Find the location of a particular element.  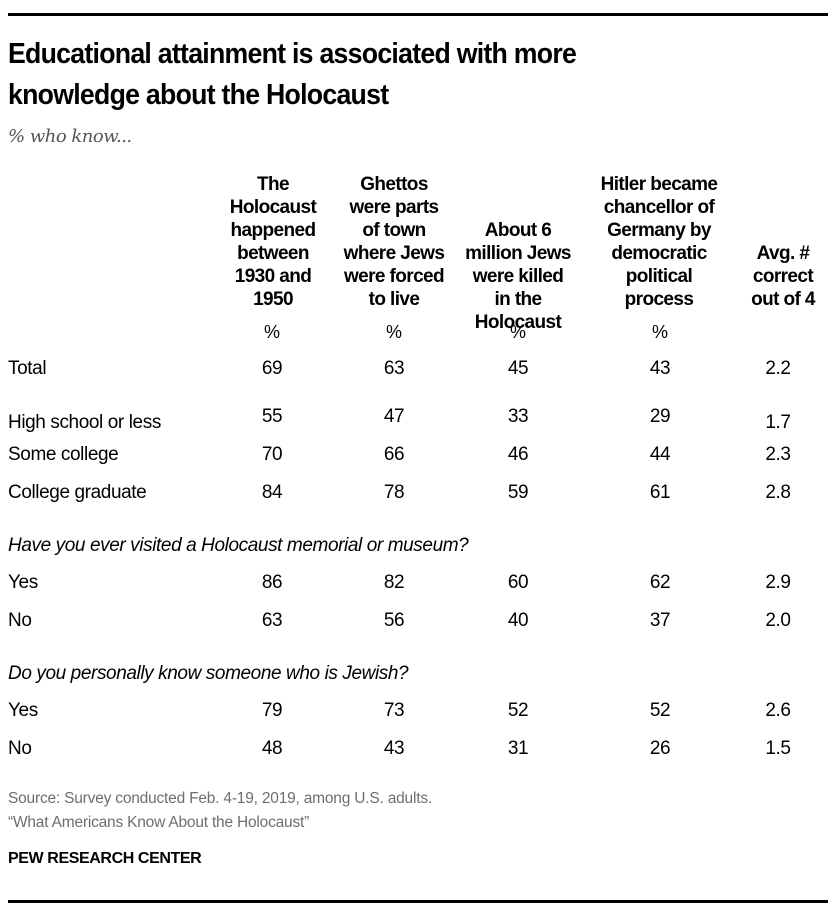

header-line: out of 4 is located at coordinates (783, 299).